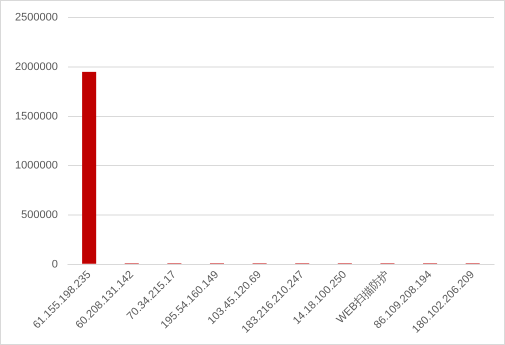  What do you see at coordinates (36, 166) in the screenshot?
I see `y-tick-label: 1000000` at bounding box center [36, 166].